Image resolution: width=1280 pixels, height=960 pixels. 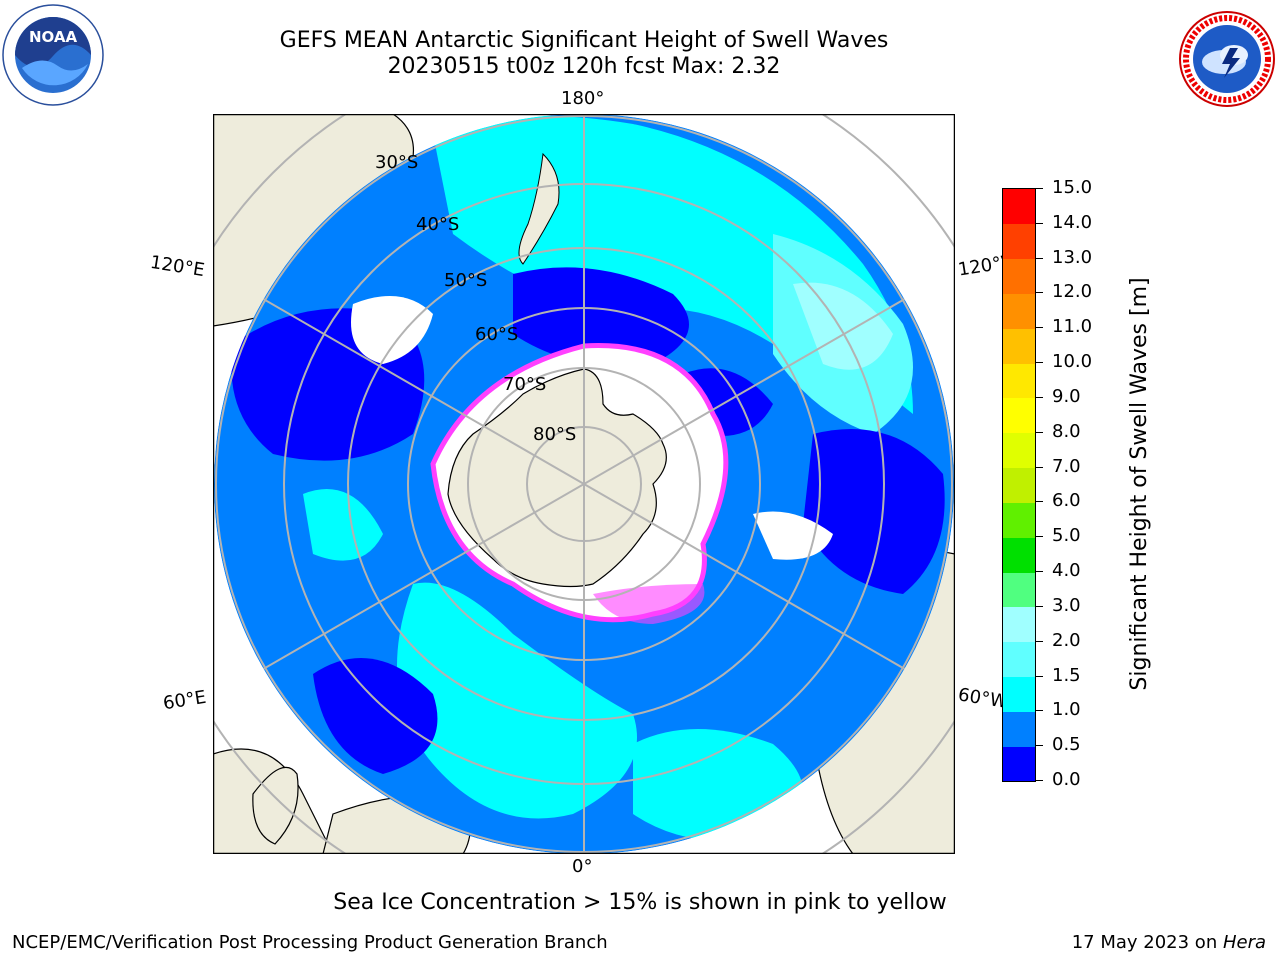 I want to click on footer-date: 17 May 2023 on, so click(x=1147, y=942).